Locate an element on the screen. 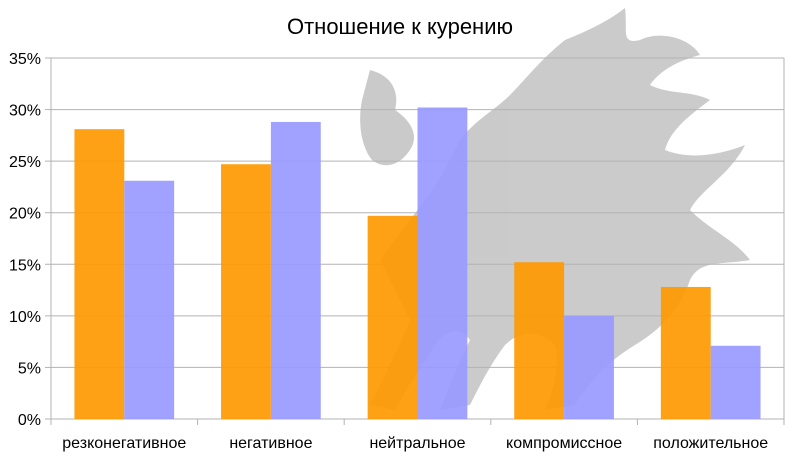  y-tick-label: 30% is located at coordinates (25, 111).